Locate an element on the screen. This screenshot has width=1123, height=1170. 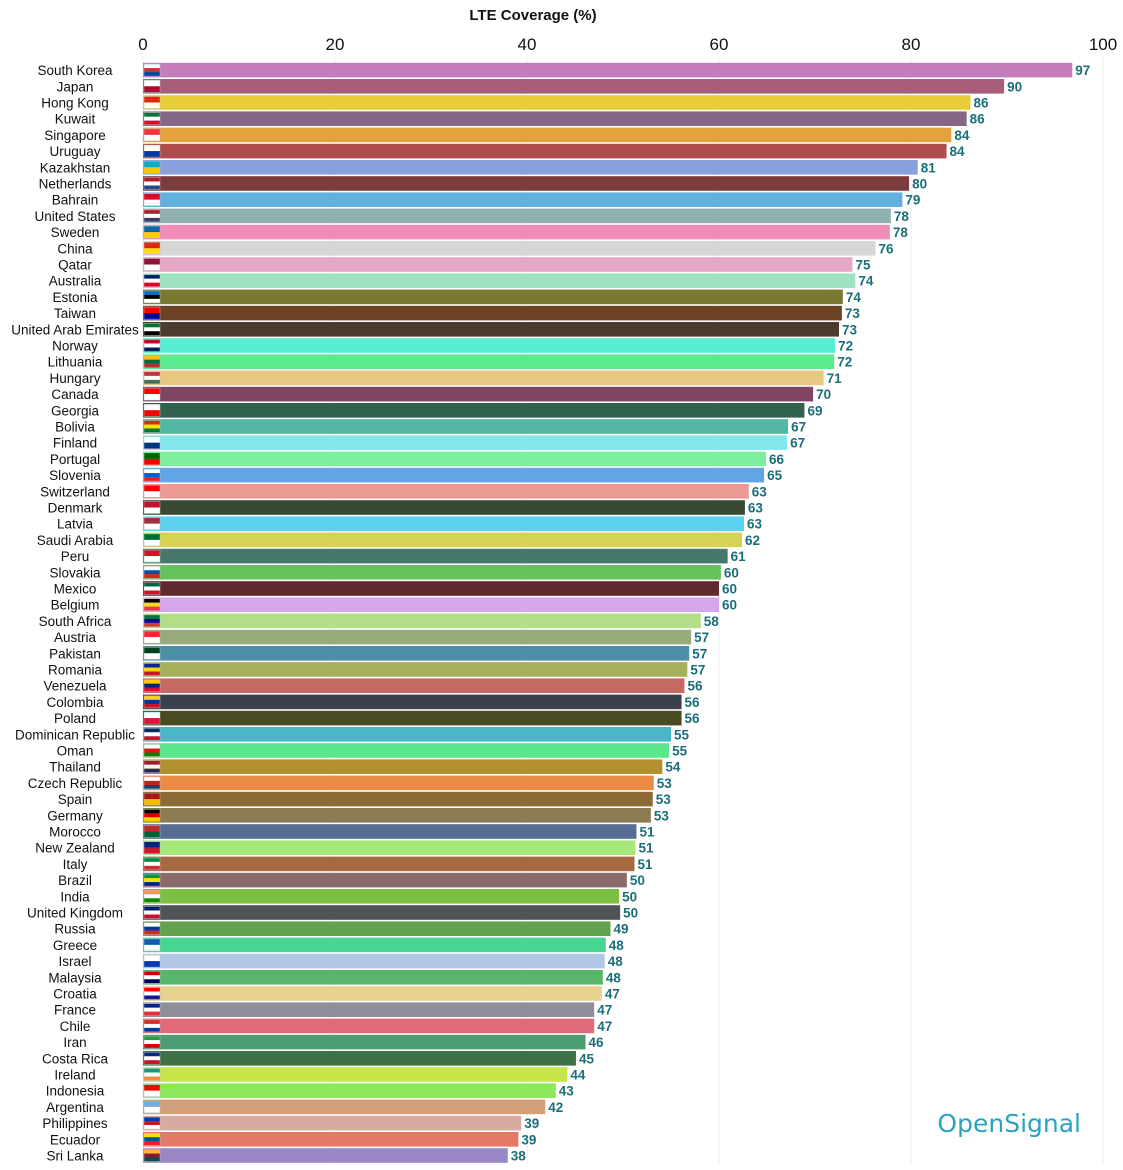
value-label: 78 is located at coordinates (902, 216).